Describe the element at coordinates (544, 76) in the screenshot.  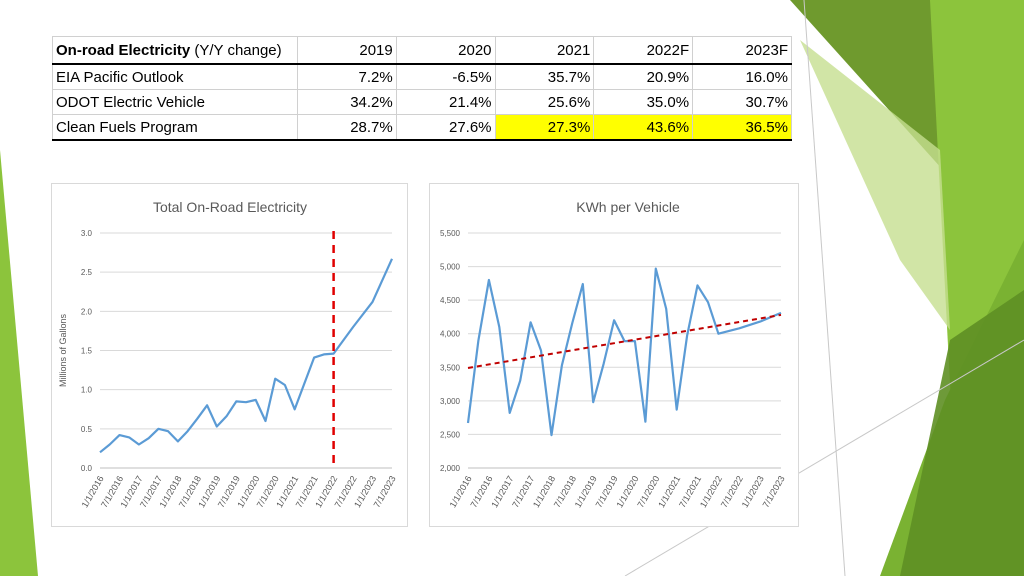
I see `table-cell: 35.7%` at that location.